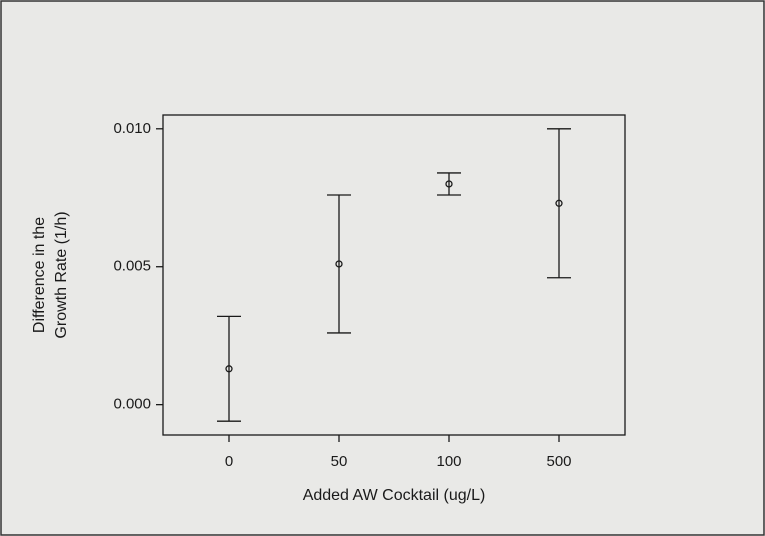 This screenshot has width=765, height=536. Describe the element at coordinates (132, 128) in the screenshot. I see `y-tick-label: 0.010` at that location.